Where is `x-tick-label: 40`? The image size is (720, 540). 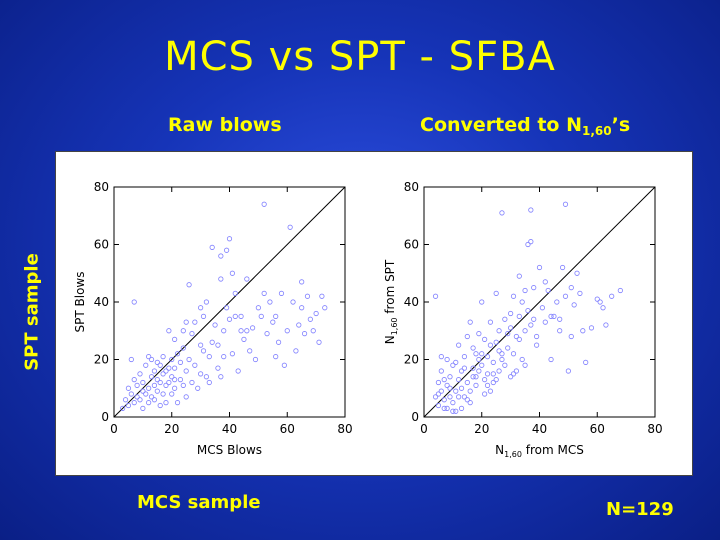
x-tick-label: 40 is located at coordinates (229, 429).